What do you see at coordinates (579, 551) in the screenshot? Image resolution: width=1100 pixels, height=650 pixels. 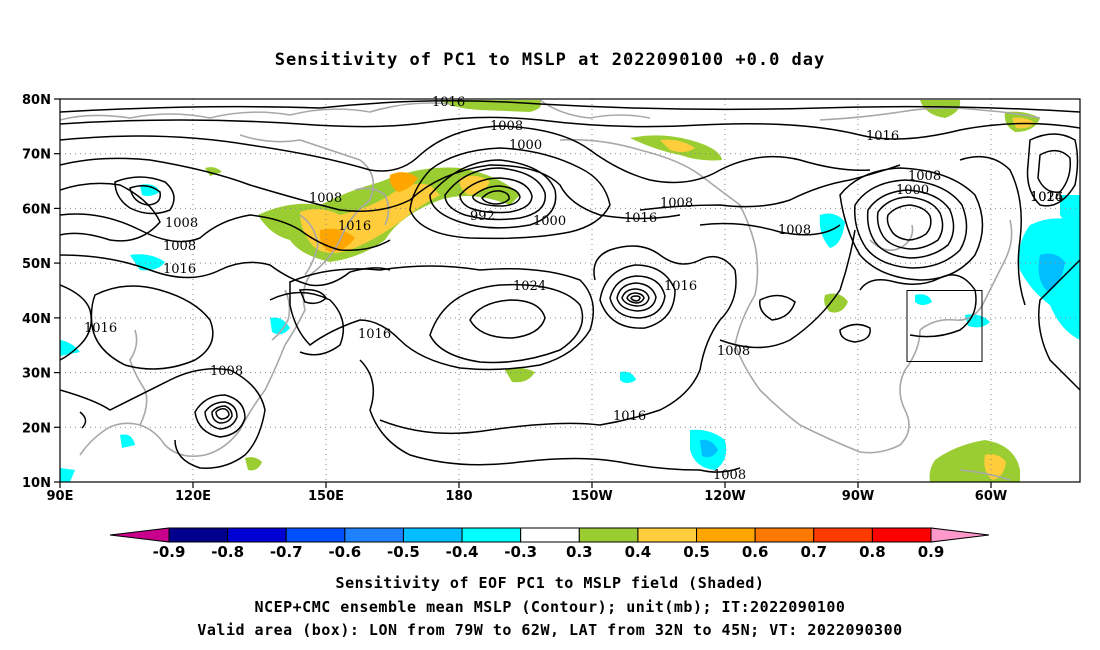 I see `colorbar-label: 0.3` at bounding box center [579, 551].